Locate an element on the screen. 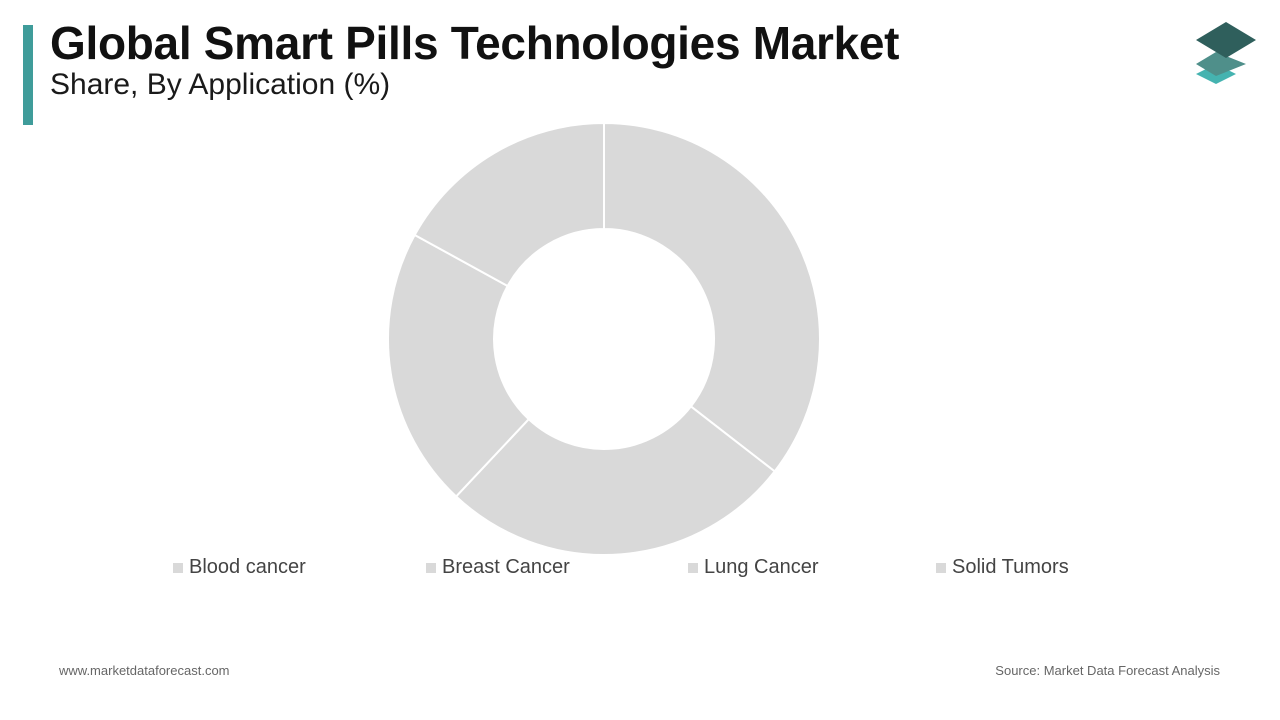 Image resolution: width=1280 pixels, height=720 pixels. title-accent-bar is located at coordinates (28, 75).